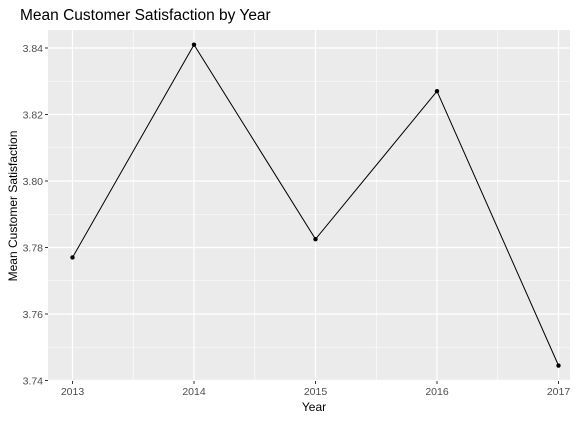  Describe the element at coordinates (33, 49) in the screenshot. I see `y-tick-label: 3.84` at that location.